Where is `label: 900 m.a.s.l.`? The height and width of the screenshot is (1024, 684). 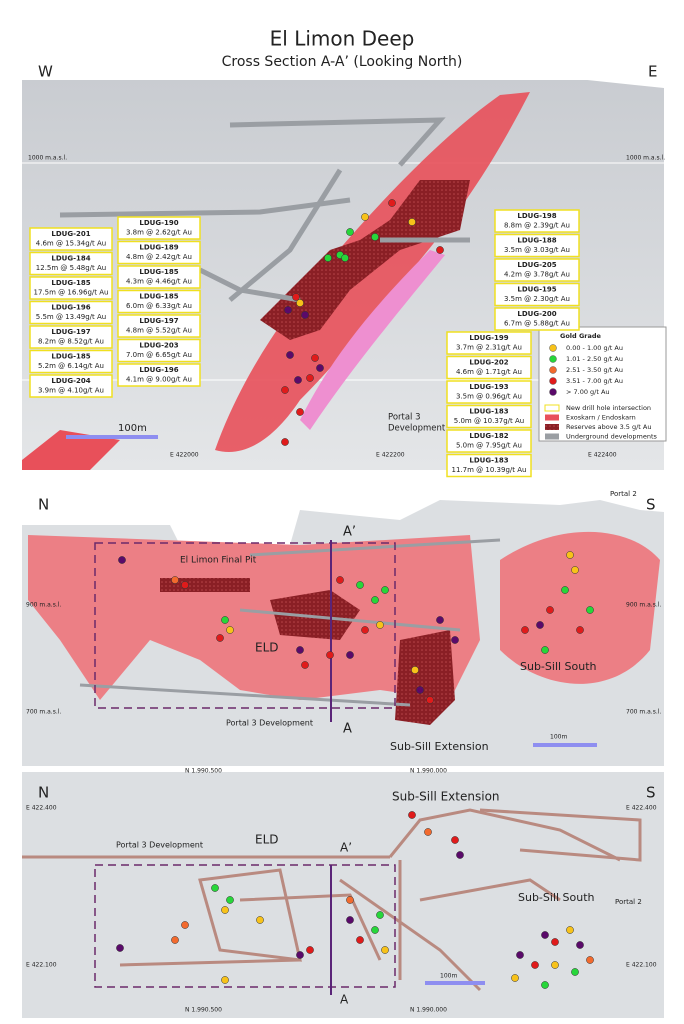
label: 900 m.a.s.l. is located at coordinates (643, 605).